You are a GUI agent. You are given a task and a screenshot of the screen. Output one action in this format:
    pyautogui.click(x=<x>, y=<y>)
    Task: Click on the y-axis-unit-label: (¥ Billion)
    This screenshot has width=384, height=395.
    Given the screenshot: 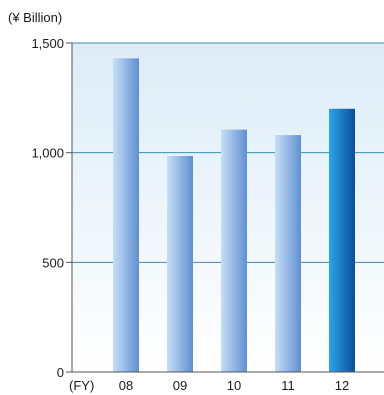 What is the action you would take?
    pyautogui.click(x=35, y=17)
    